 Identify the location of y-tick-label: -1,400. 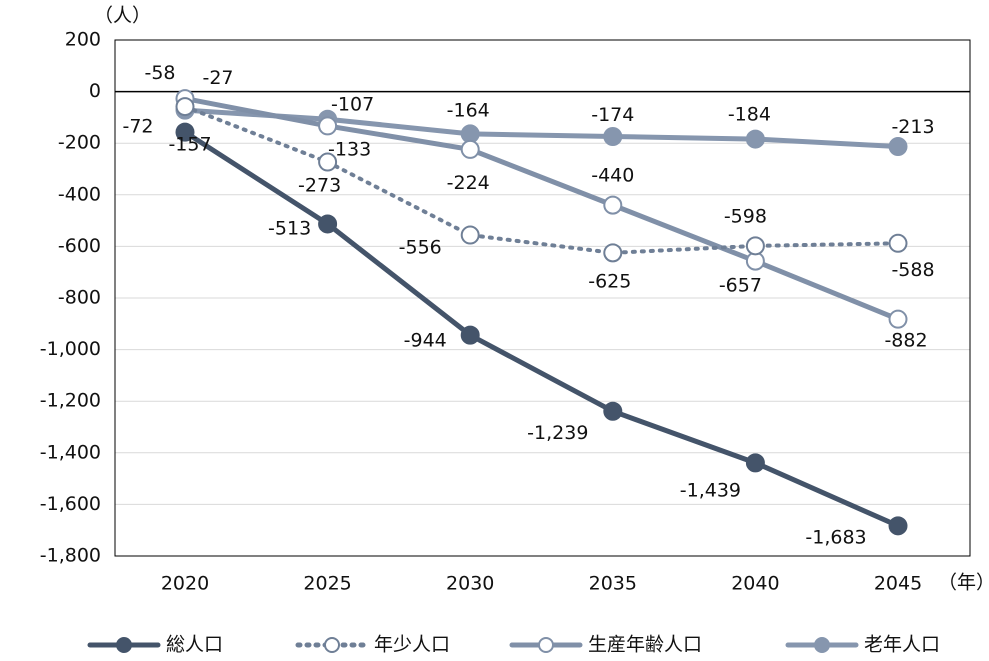
(70, 452).